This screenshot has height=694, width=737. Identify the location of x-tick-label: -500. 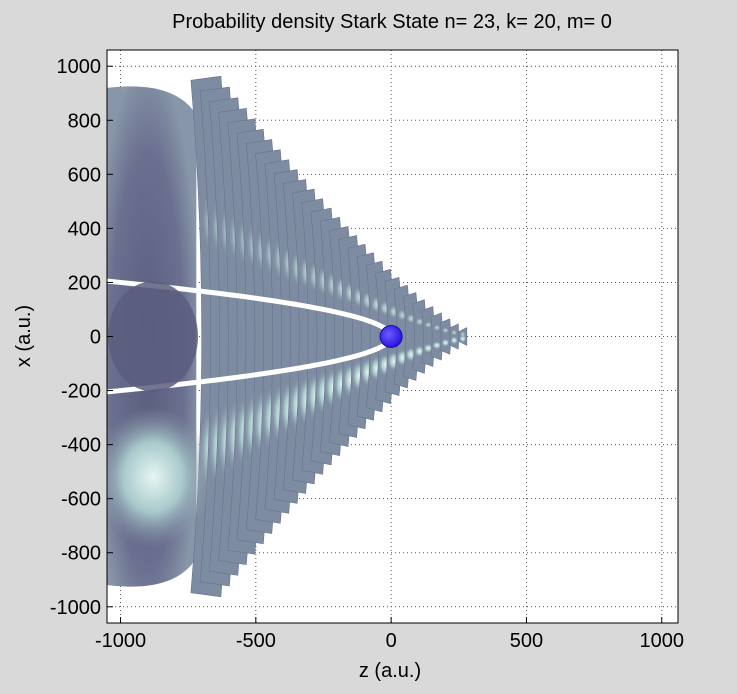
(256, 641).